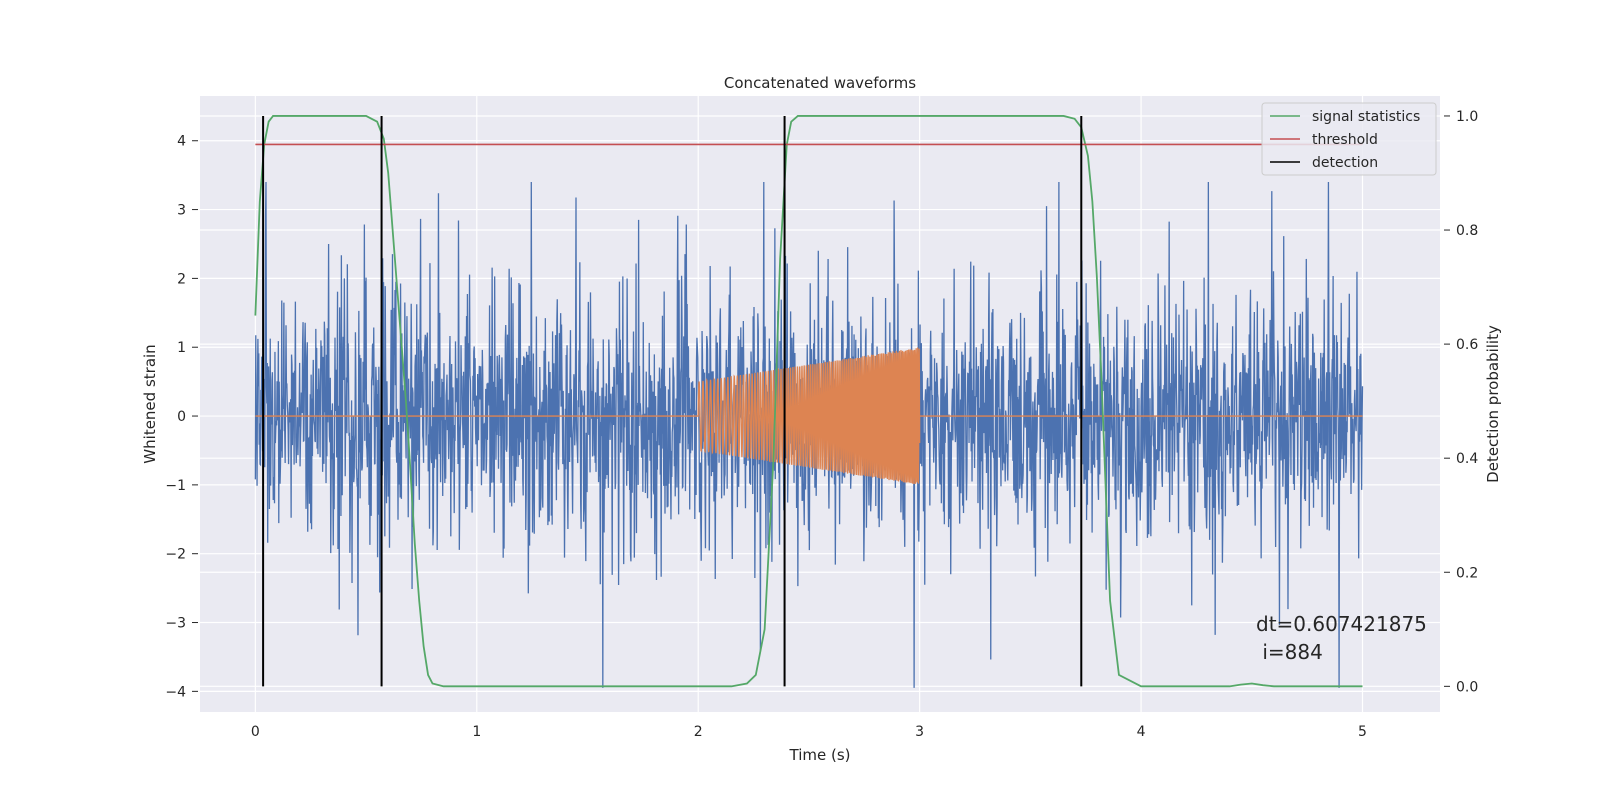  Describe the element at coordinates (181, 211) in the screenshot. I see `y-tick-label: 3` at that location.